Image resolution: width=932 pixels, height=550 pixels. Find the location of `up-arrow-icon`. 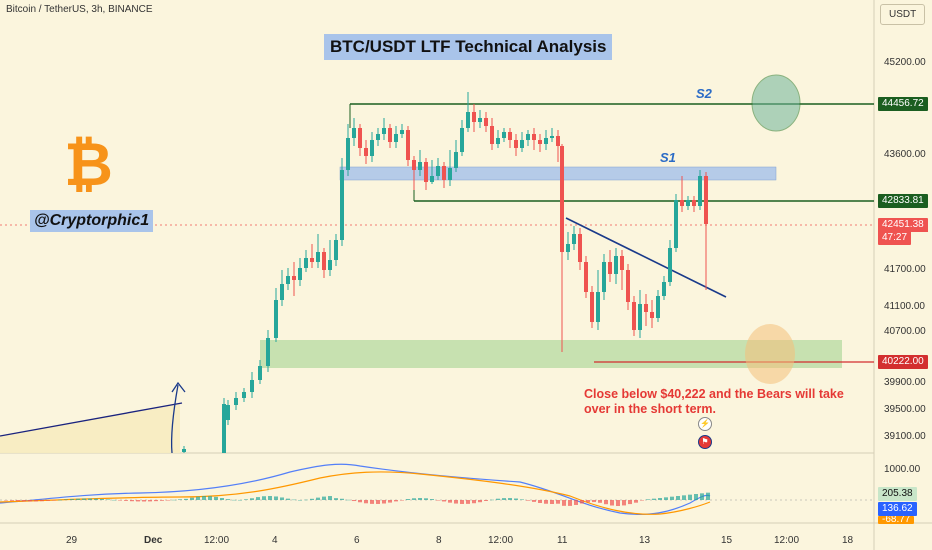

up-arrow-icon is located at coordinates (178, 417).